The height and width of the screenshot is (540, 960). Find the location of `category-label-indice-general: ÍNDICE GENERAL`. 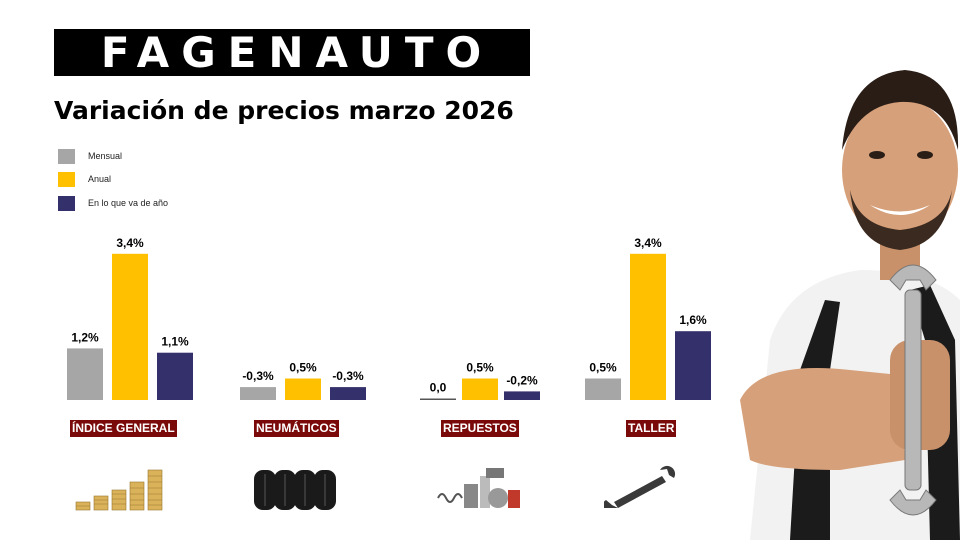

category-label-indice-general: ÍNDICE GENERAL is located at coordinates (123, 428).